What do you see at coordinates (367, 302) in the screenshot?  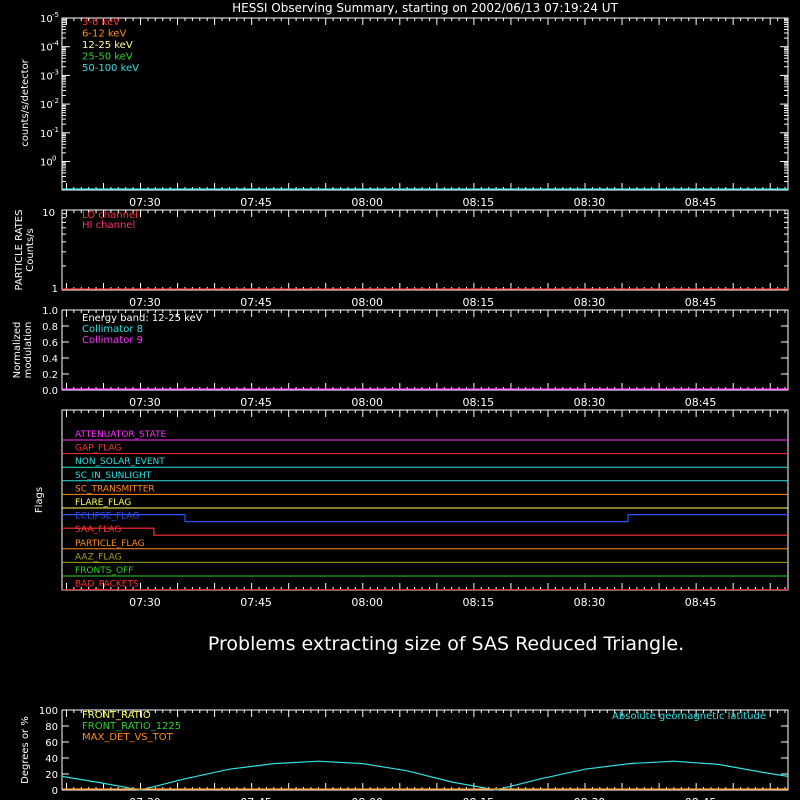 I see `particle-panel-x-tick-label: 08:00` at bounding box center [367, 302].